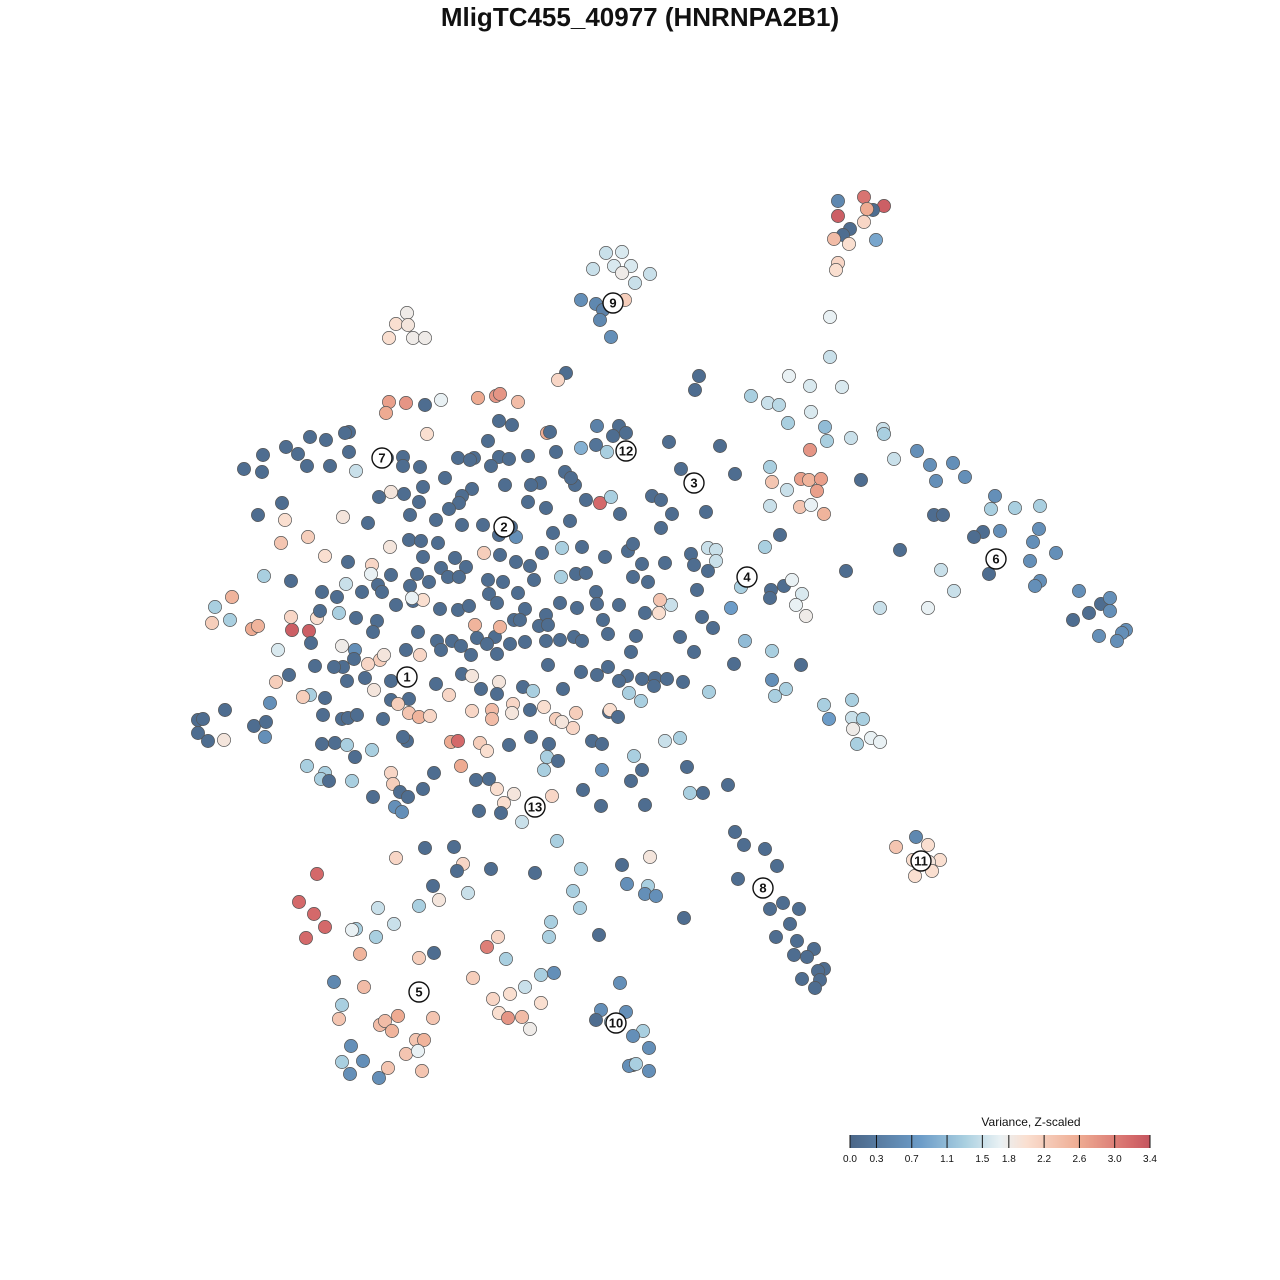  I want to click on cluster-label-text: 7, so click(381, 458).